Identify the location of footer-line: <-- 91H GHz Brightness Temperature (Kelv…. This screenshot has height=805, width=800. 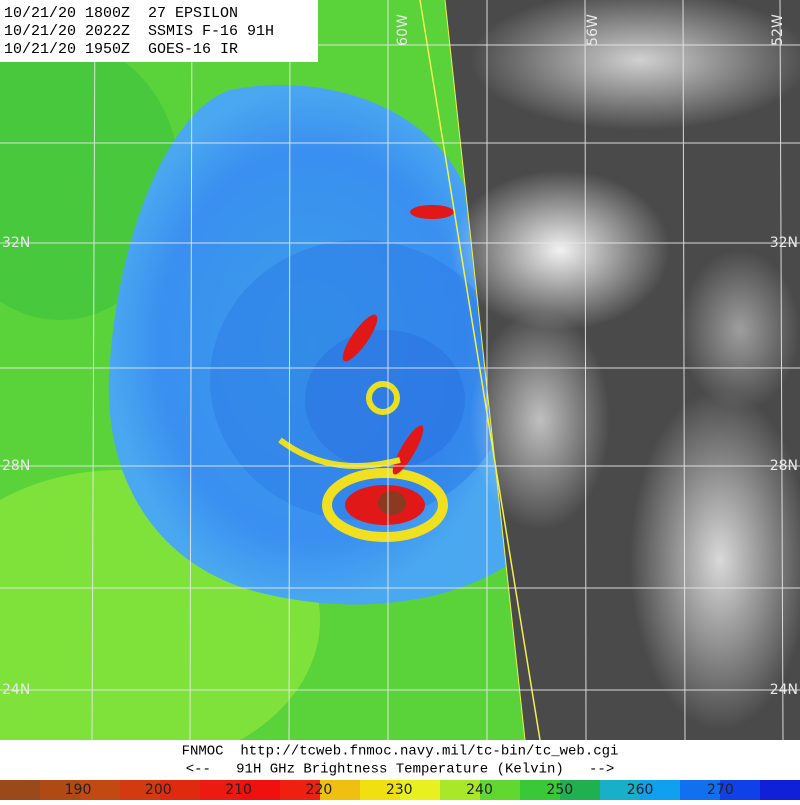
(400, 770).